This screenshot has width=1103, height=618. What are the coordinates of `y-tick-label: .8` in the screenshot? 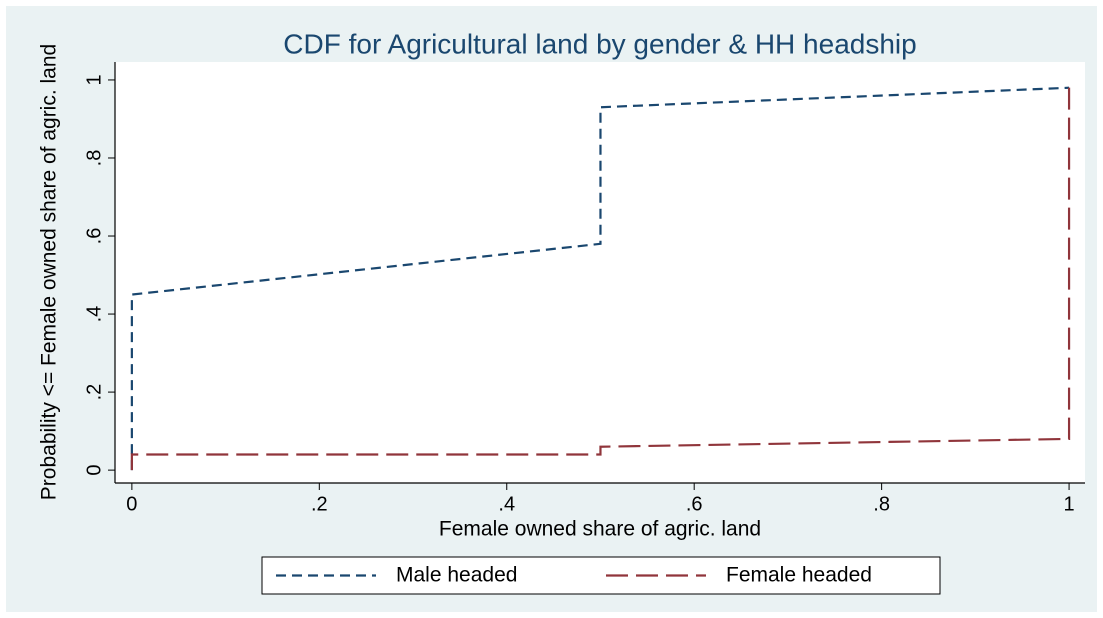 It's located at (94, 158).